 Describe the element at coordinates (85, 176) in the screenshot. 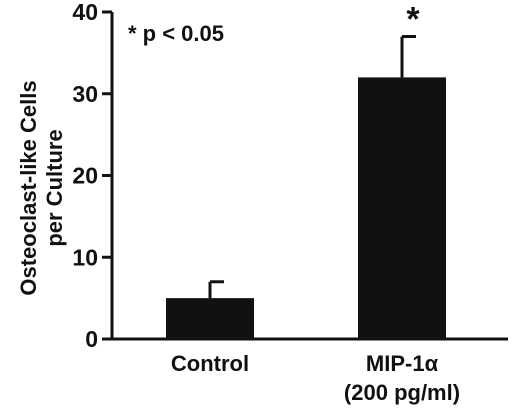

I see `y-tick-label: 20` at that location.